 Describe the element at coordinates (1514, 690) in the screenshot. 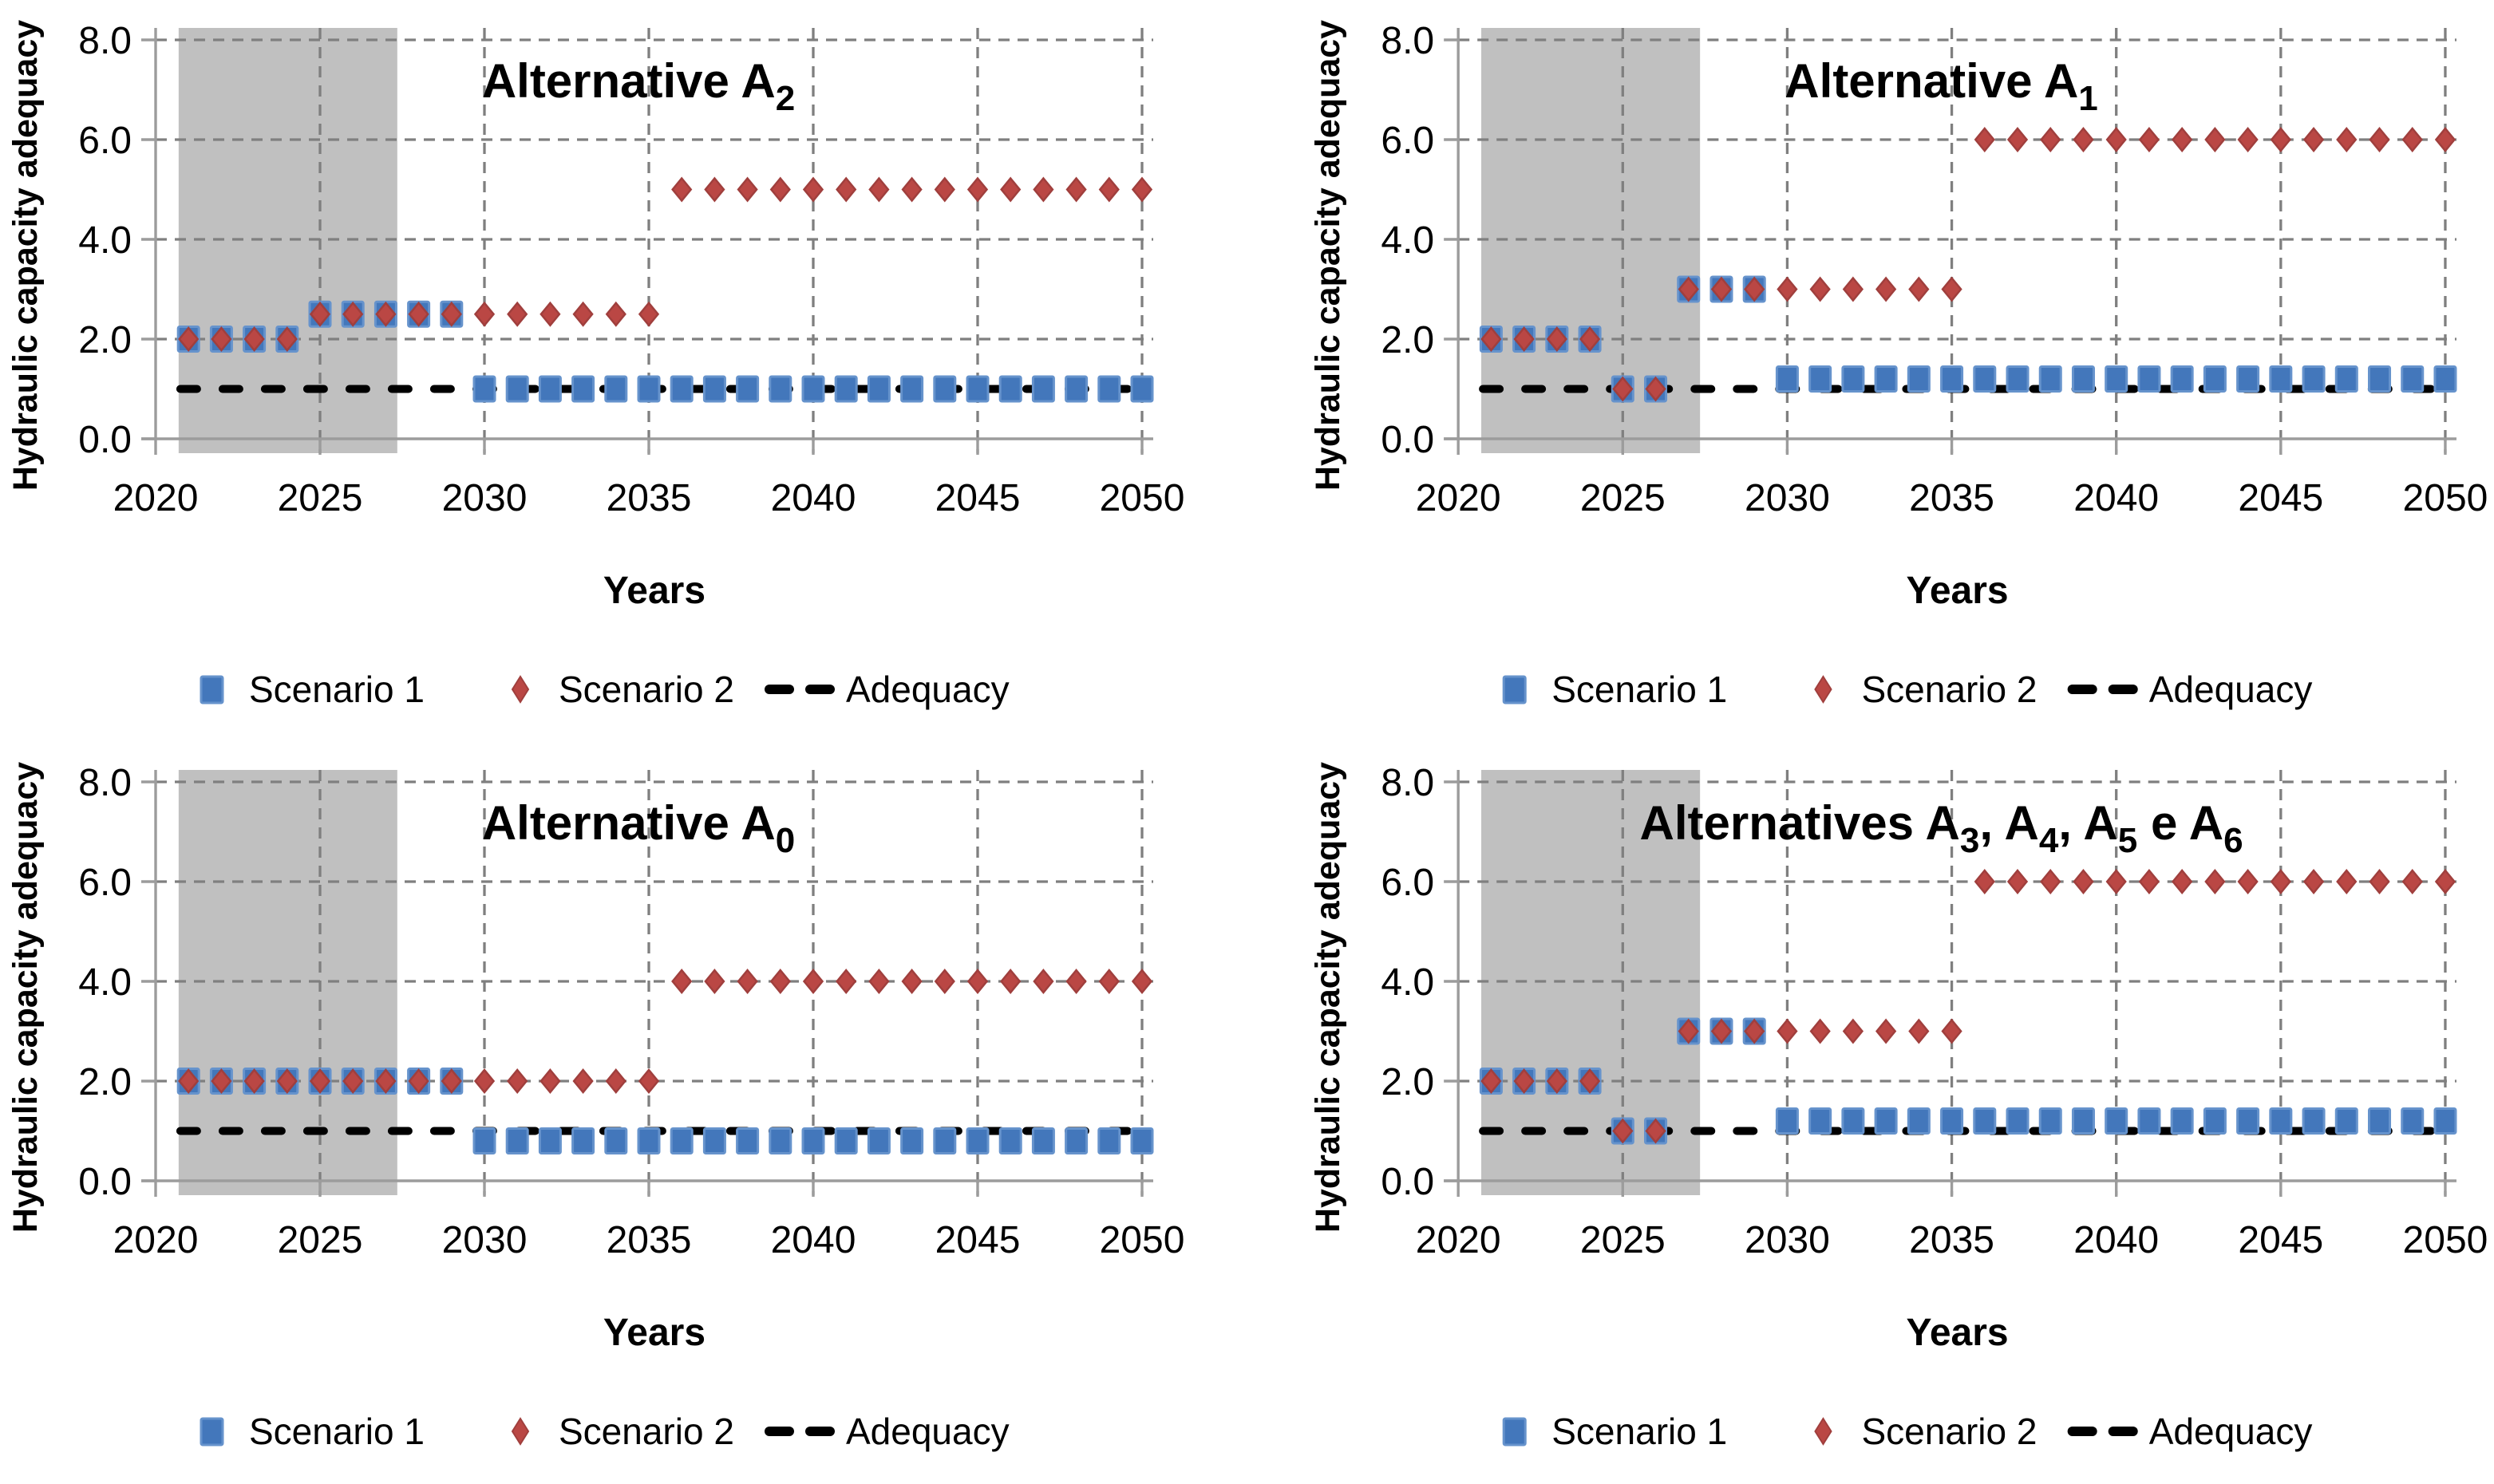

I see `legend-square-icon` at that location.